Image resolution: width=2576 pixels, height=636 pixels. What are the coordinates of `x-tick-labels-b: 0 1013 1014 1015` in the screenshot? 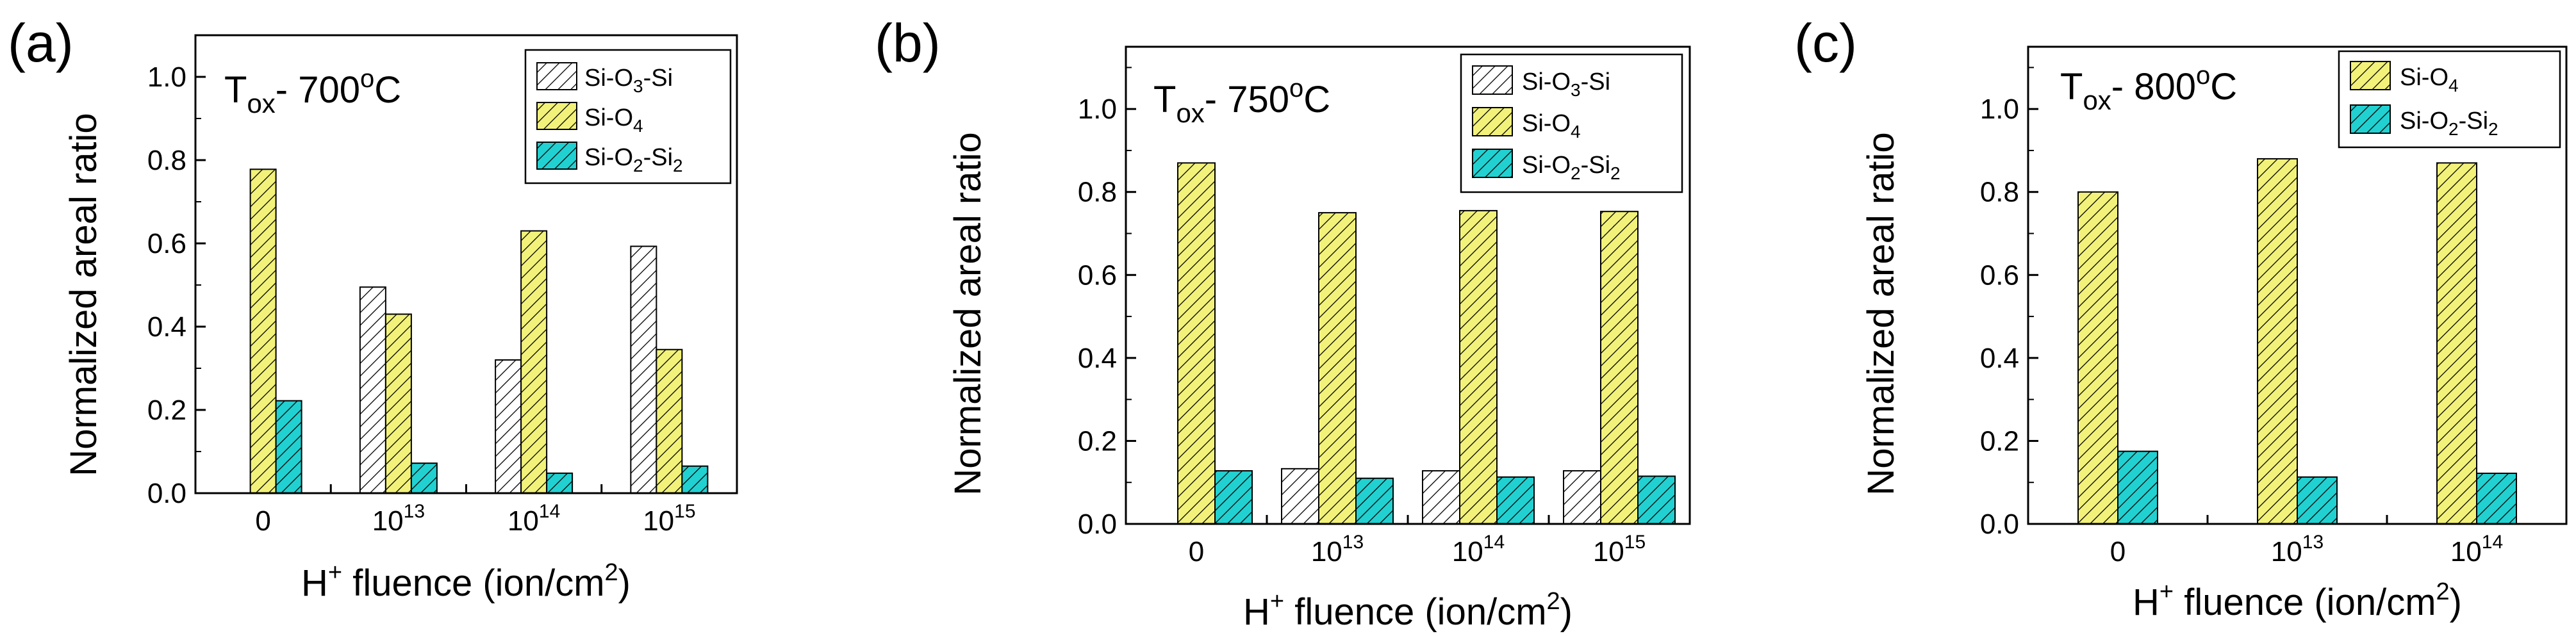 It's located at (1417, 541).